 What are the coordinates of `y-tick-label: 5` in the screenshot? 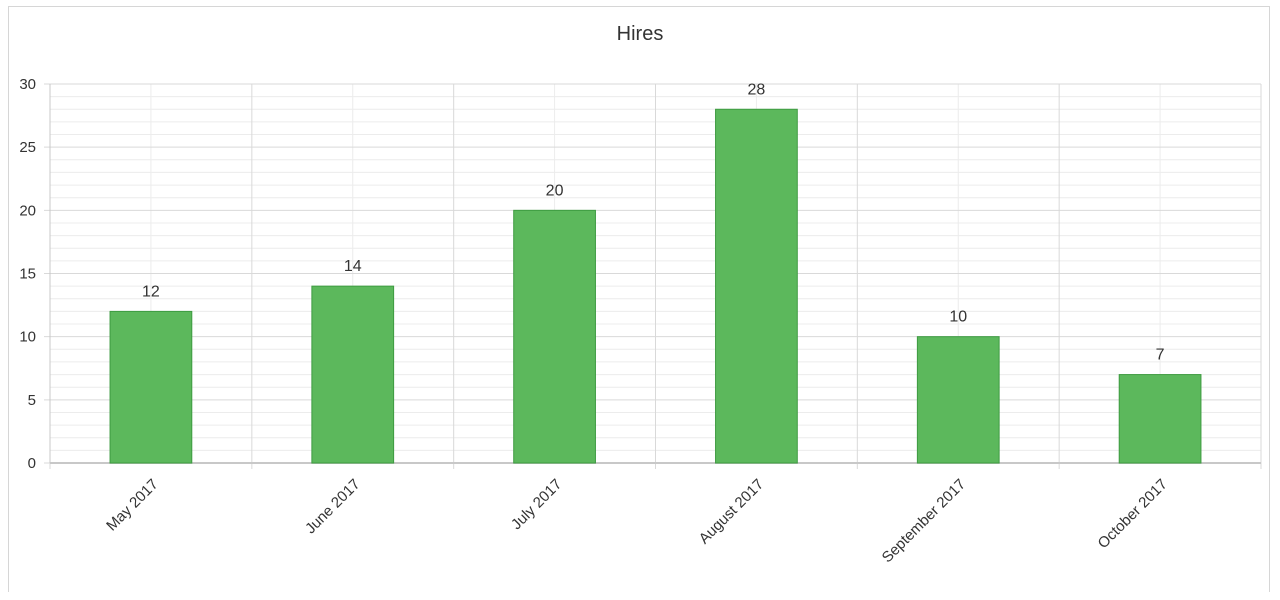 It's located at (32, 400).